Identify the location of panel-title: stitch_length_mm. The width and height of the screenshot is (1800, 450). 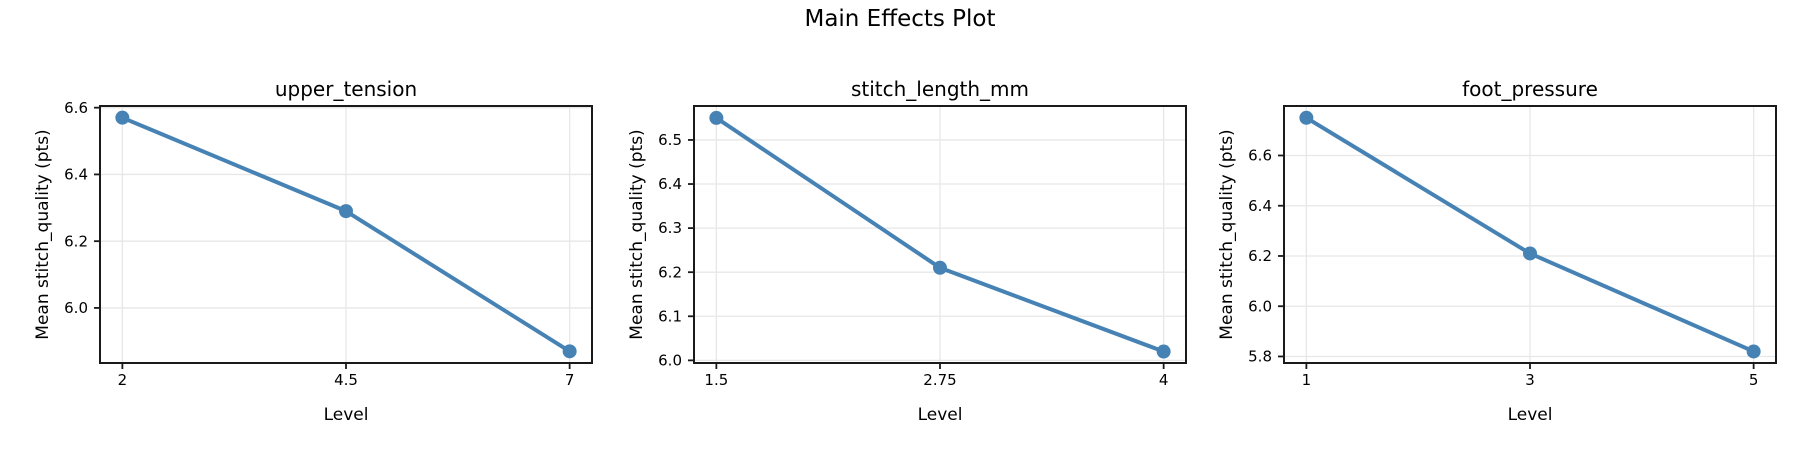
(940, 89).